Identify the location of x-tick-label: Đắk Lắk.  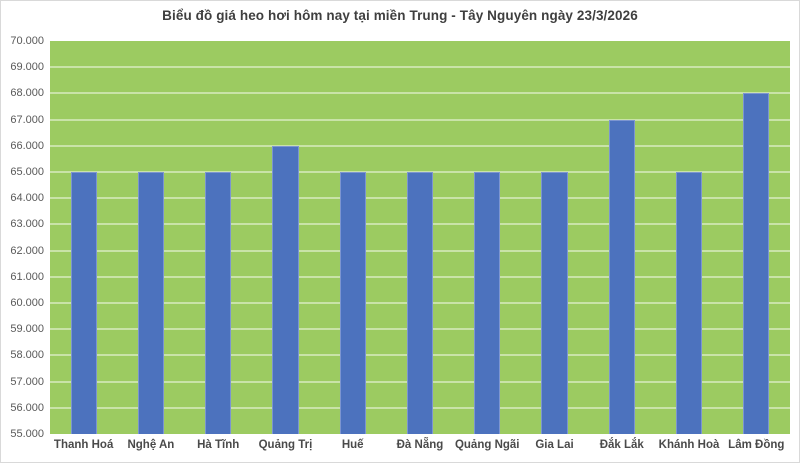
(621, 445).